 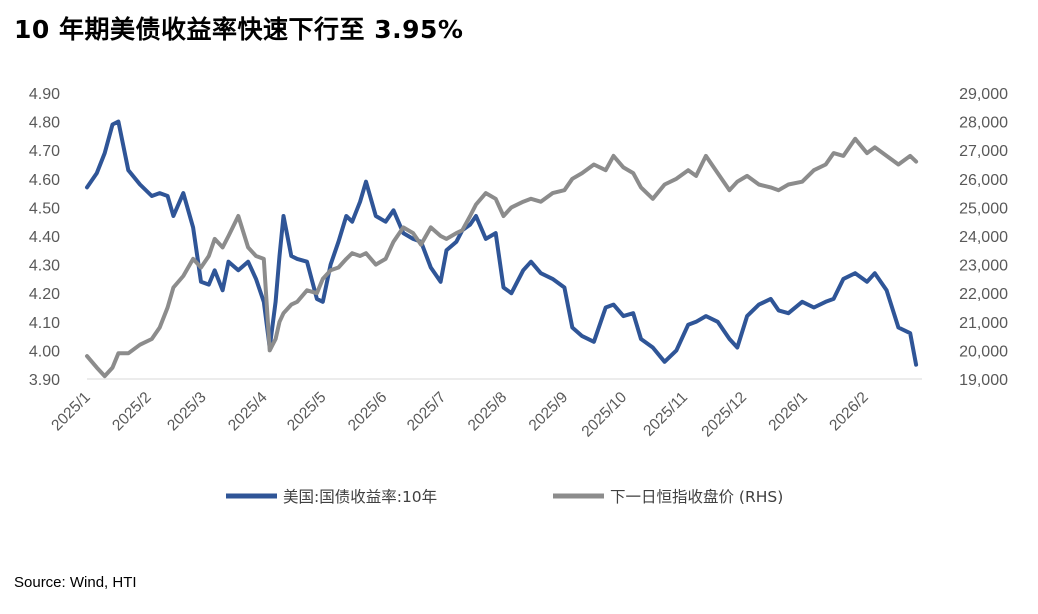 What do you see at coordinates (132, 412) in the screenshot?
I see `x-tick-label: 2025/2` at bounding box center [132, 412].